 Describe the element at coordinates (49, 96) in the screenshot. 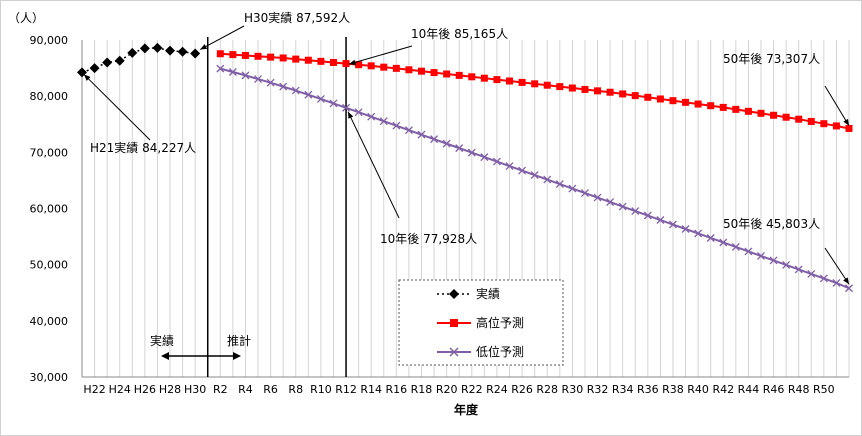

I see `y-tick-label: 80,000` at that location.